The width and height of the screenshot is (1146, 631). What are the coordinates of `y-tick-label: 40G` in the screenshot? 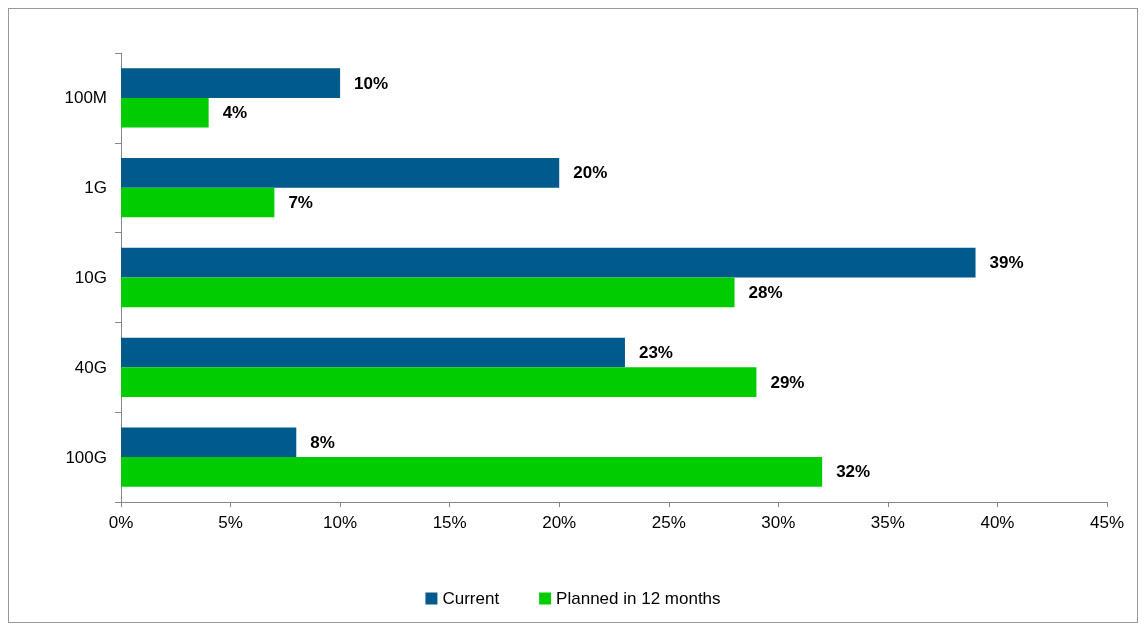 It's located at (90, 367).